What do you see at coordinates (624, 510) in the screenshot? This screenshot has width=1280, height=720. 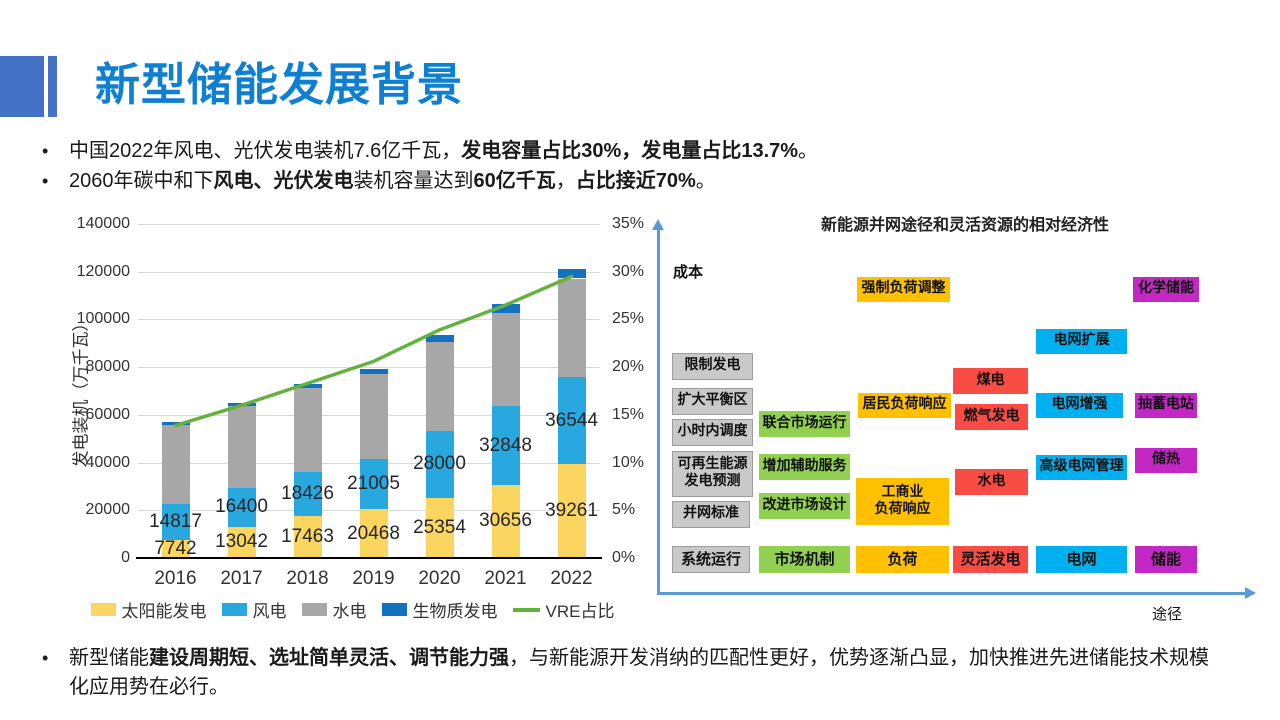 I see `y-axis-tick-right: 5%` at bounding box center [624, 510].